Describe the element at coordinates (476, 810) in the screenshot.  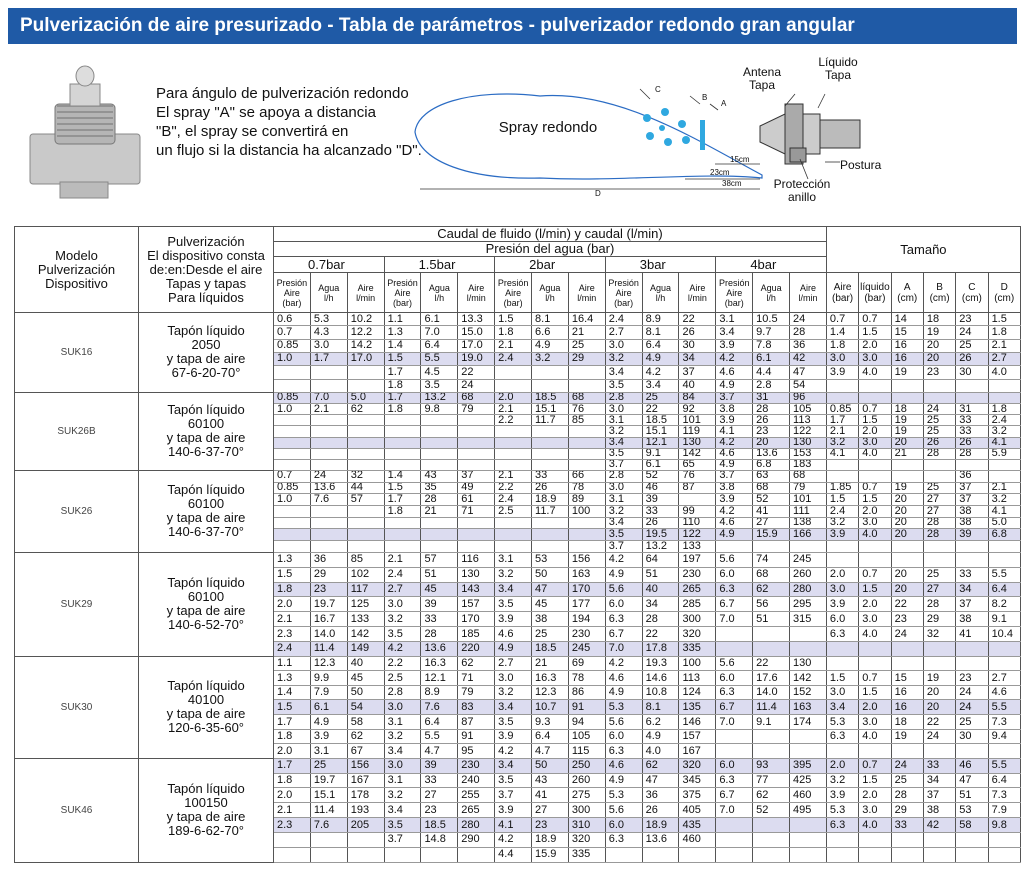
I see `table-cell: 265` at that location.